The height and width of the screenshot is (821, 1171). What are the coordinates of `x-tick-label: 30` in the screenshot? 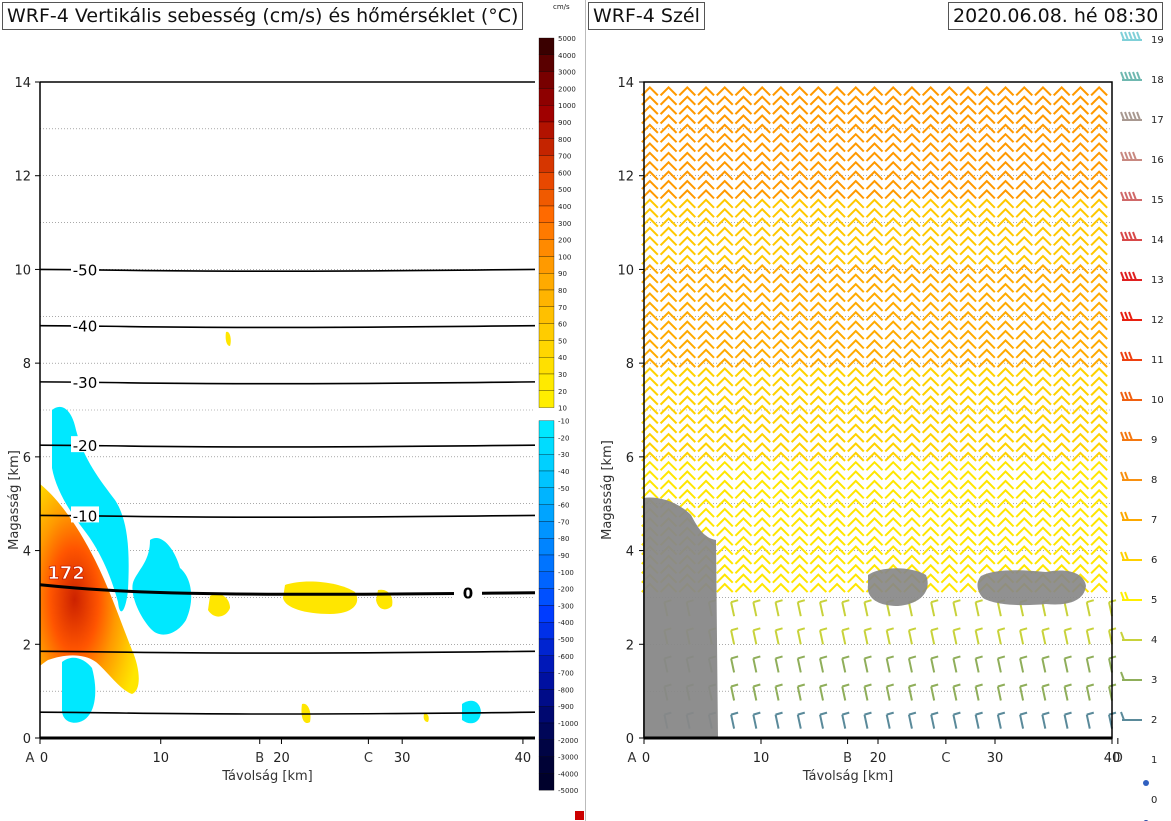 It's located at (995, 758).